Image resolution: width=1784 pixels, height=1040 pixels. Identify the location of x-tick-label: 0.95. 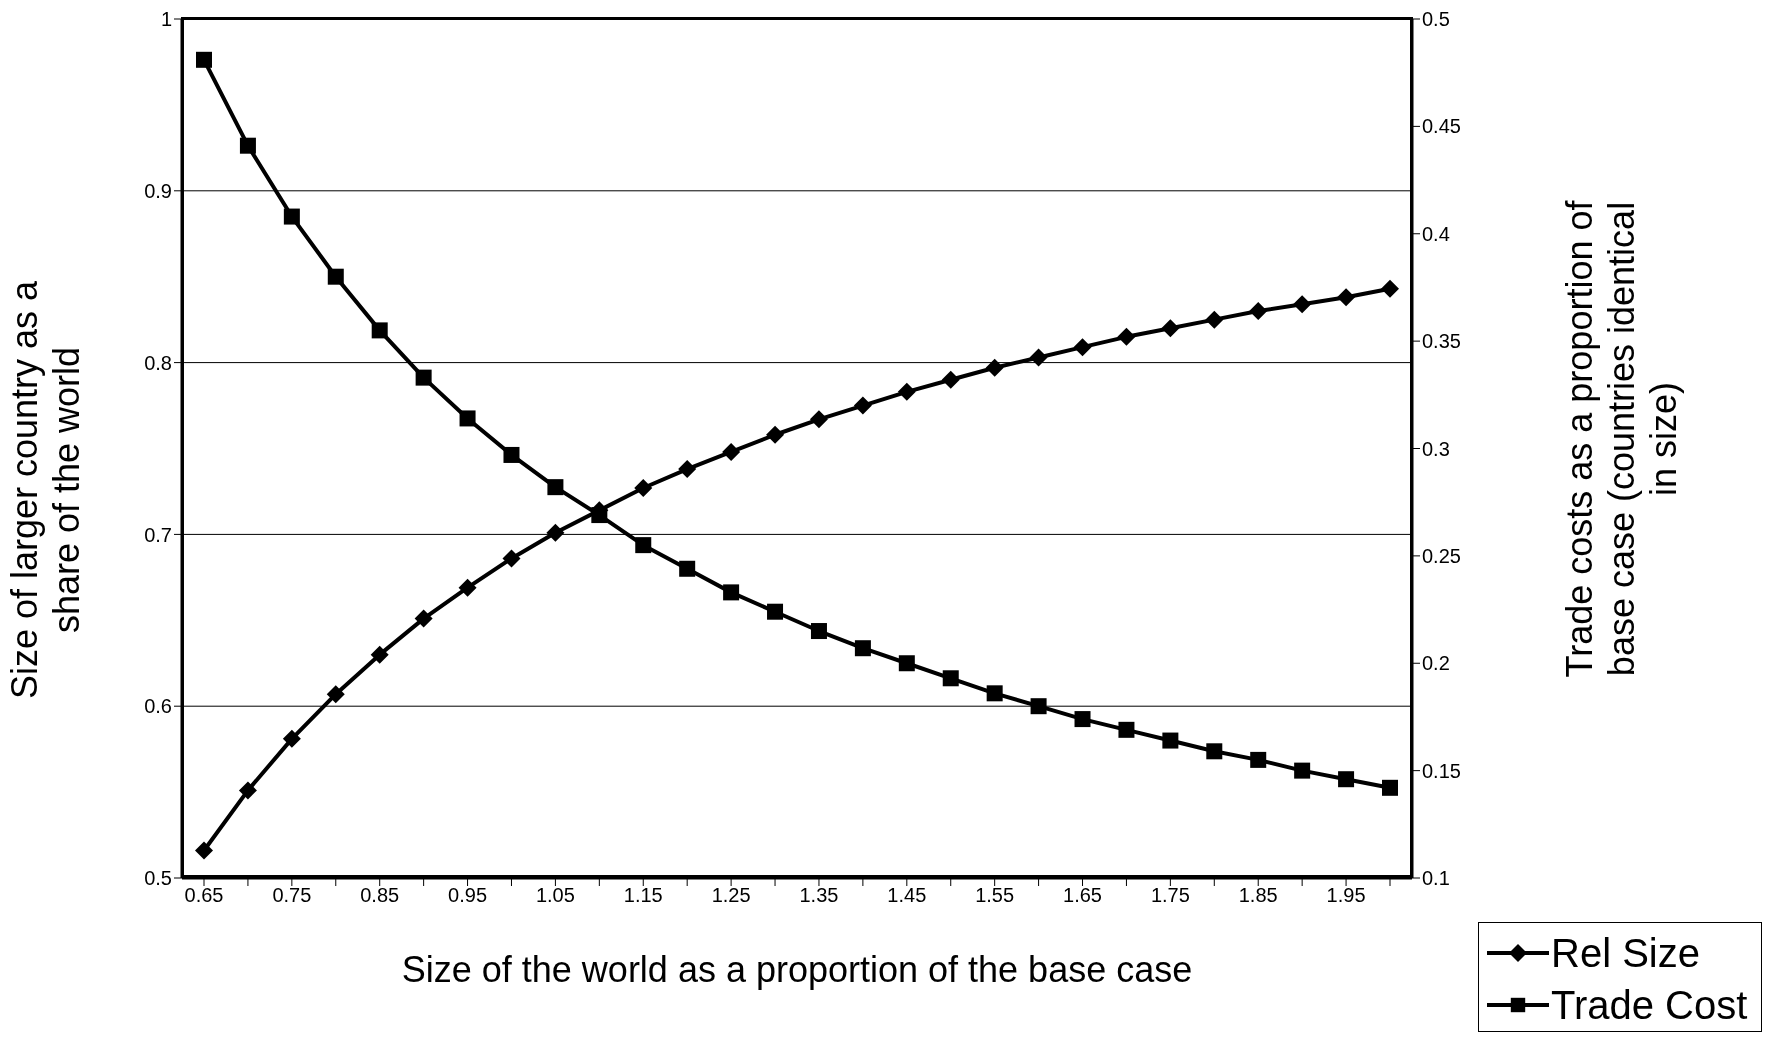
(468, 895).